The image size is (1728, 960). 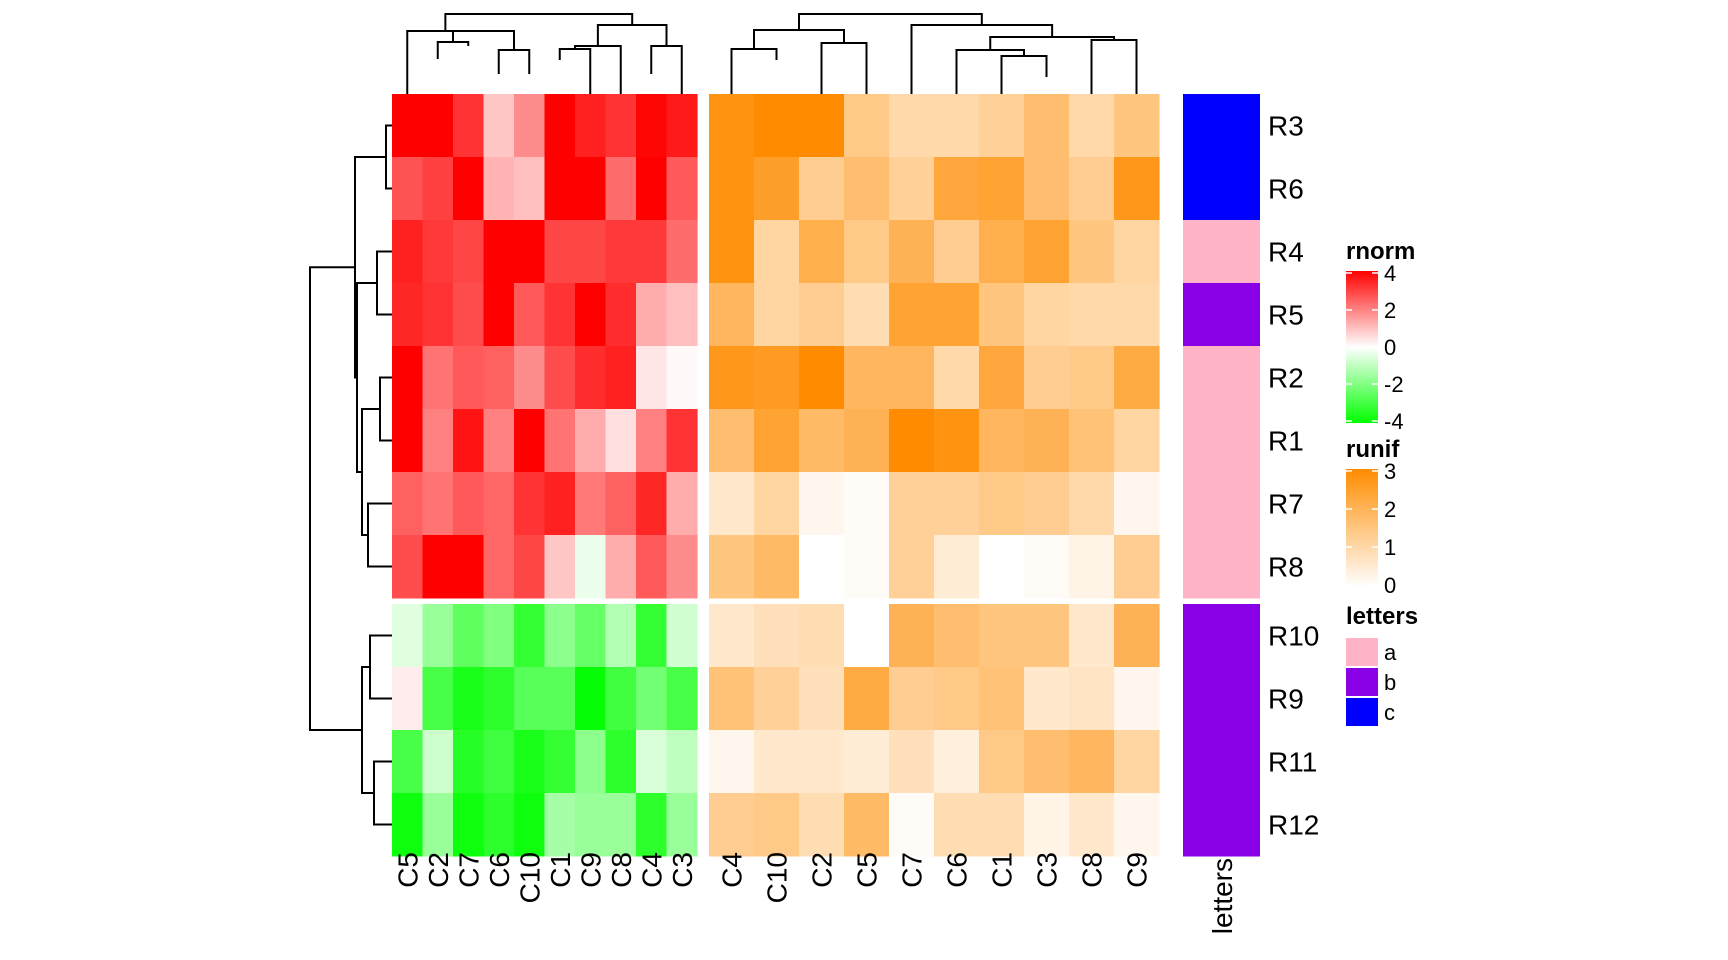 I want to click on cell-runif-R9-C2, so click(x=822, y=699).